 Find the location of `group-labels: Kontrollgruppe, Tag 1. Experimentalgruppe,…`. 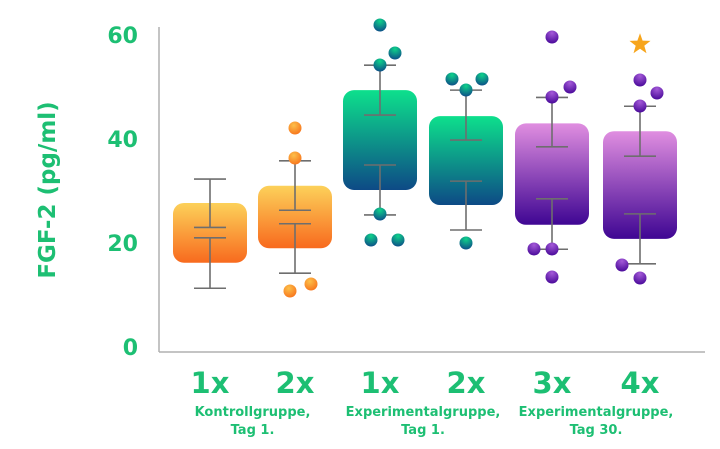

group-labels: Kontrollgruppe, Tag 1. Experimentalgruppe,… is located at coordinates (434, 421).